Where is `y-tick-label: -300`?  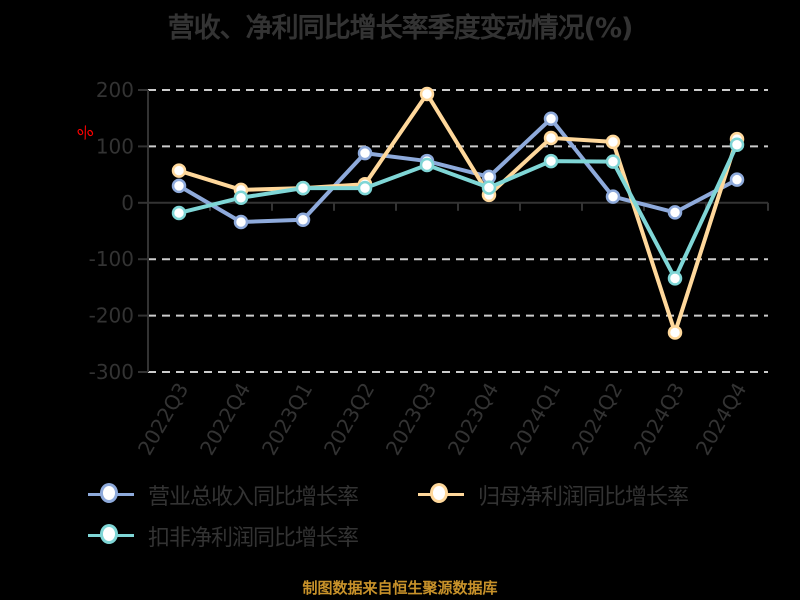
y-tick-label: -300 is located at coordinates (111, 372).